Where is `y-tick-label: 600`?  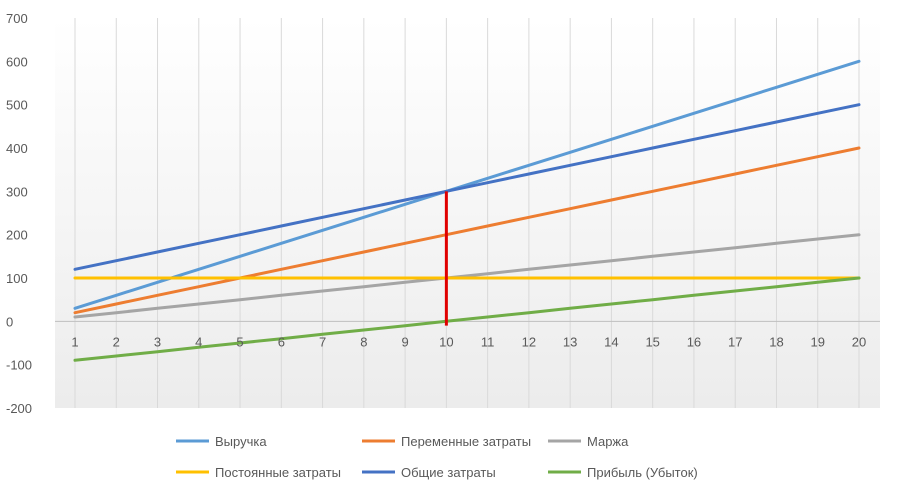 y-tick-label: 600 is located at coordinates (17, 61).